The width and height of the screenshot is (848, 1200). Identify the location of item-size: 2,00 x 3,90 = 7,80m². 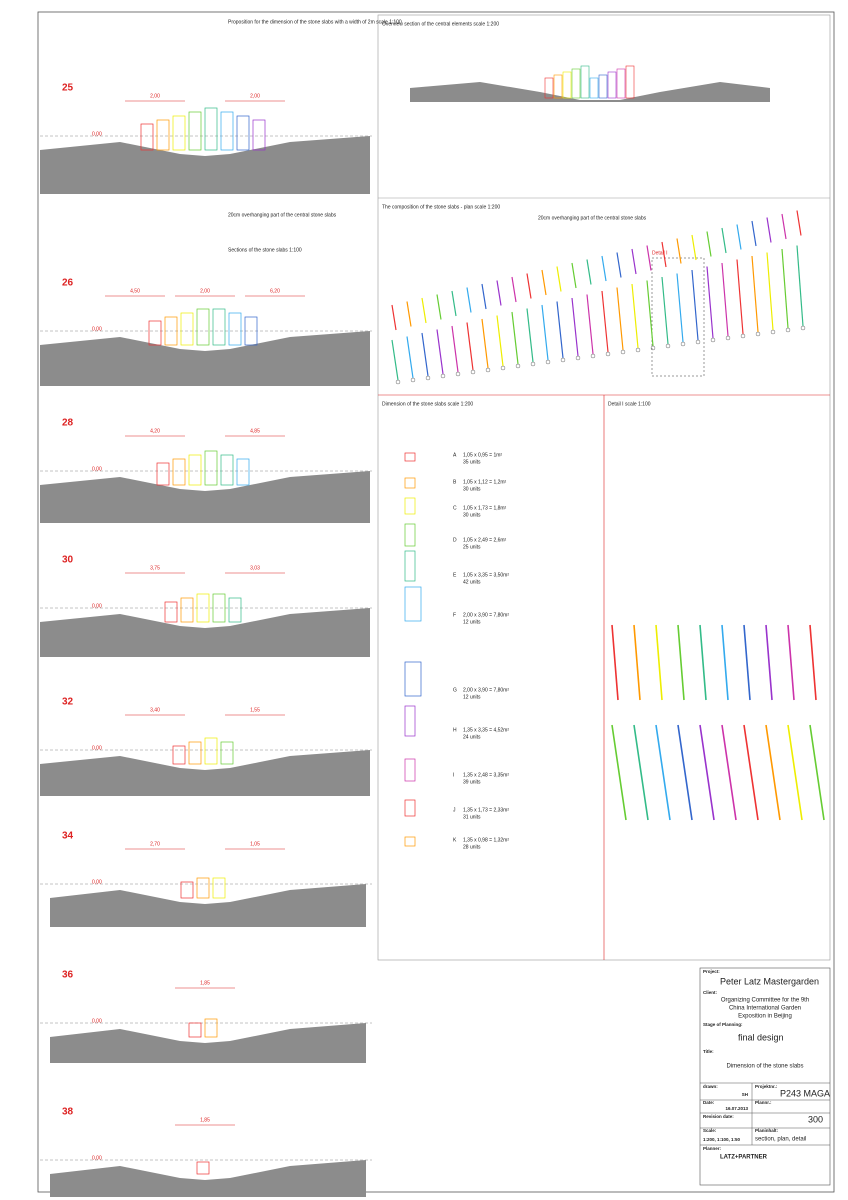
(486, 690).